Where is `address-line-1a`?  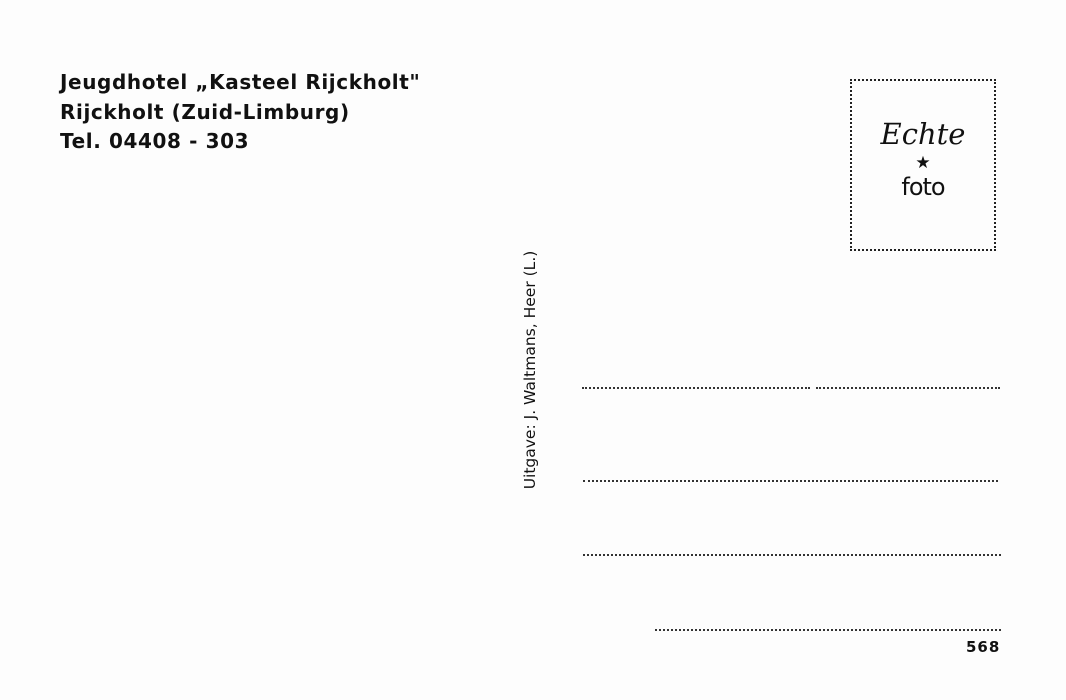 address-line-1a is located at coordinates (696, 388).